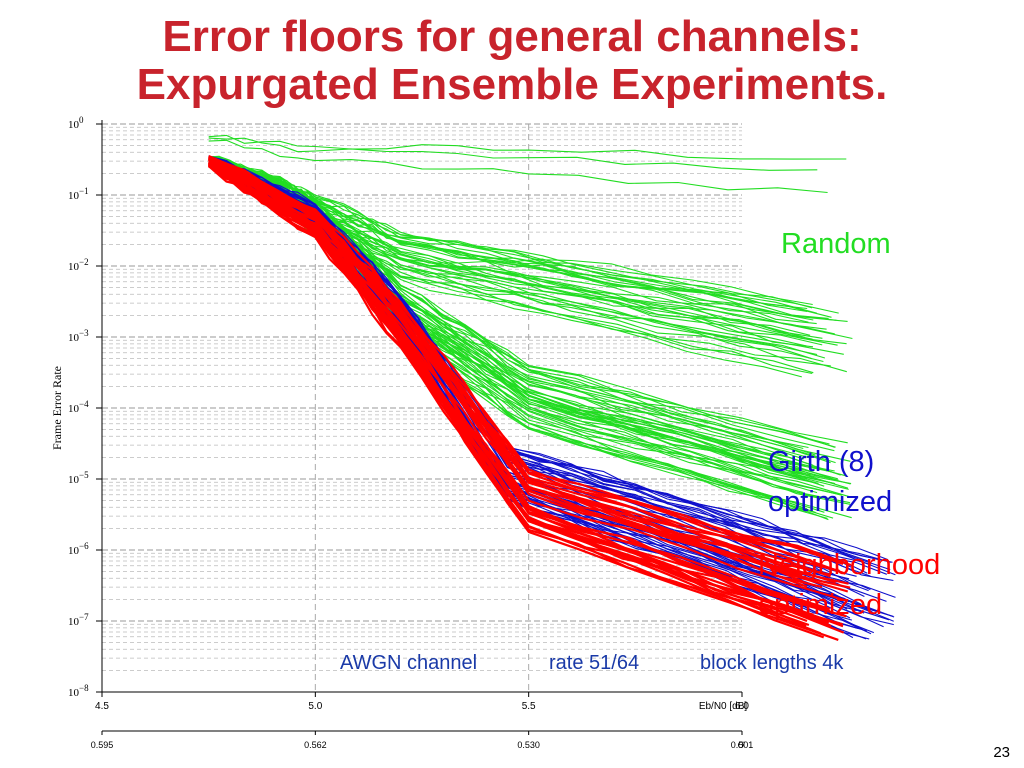 The image size is (1024, 768). Describe the element at coordinates (78, 478) in the screenshot. I see `y-tick-label: 10⁻⁵` at that location.